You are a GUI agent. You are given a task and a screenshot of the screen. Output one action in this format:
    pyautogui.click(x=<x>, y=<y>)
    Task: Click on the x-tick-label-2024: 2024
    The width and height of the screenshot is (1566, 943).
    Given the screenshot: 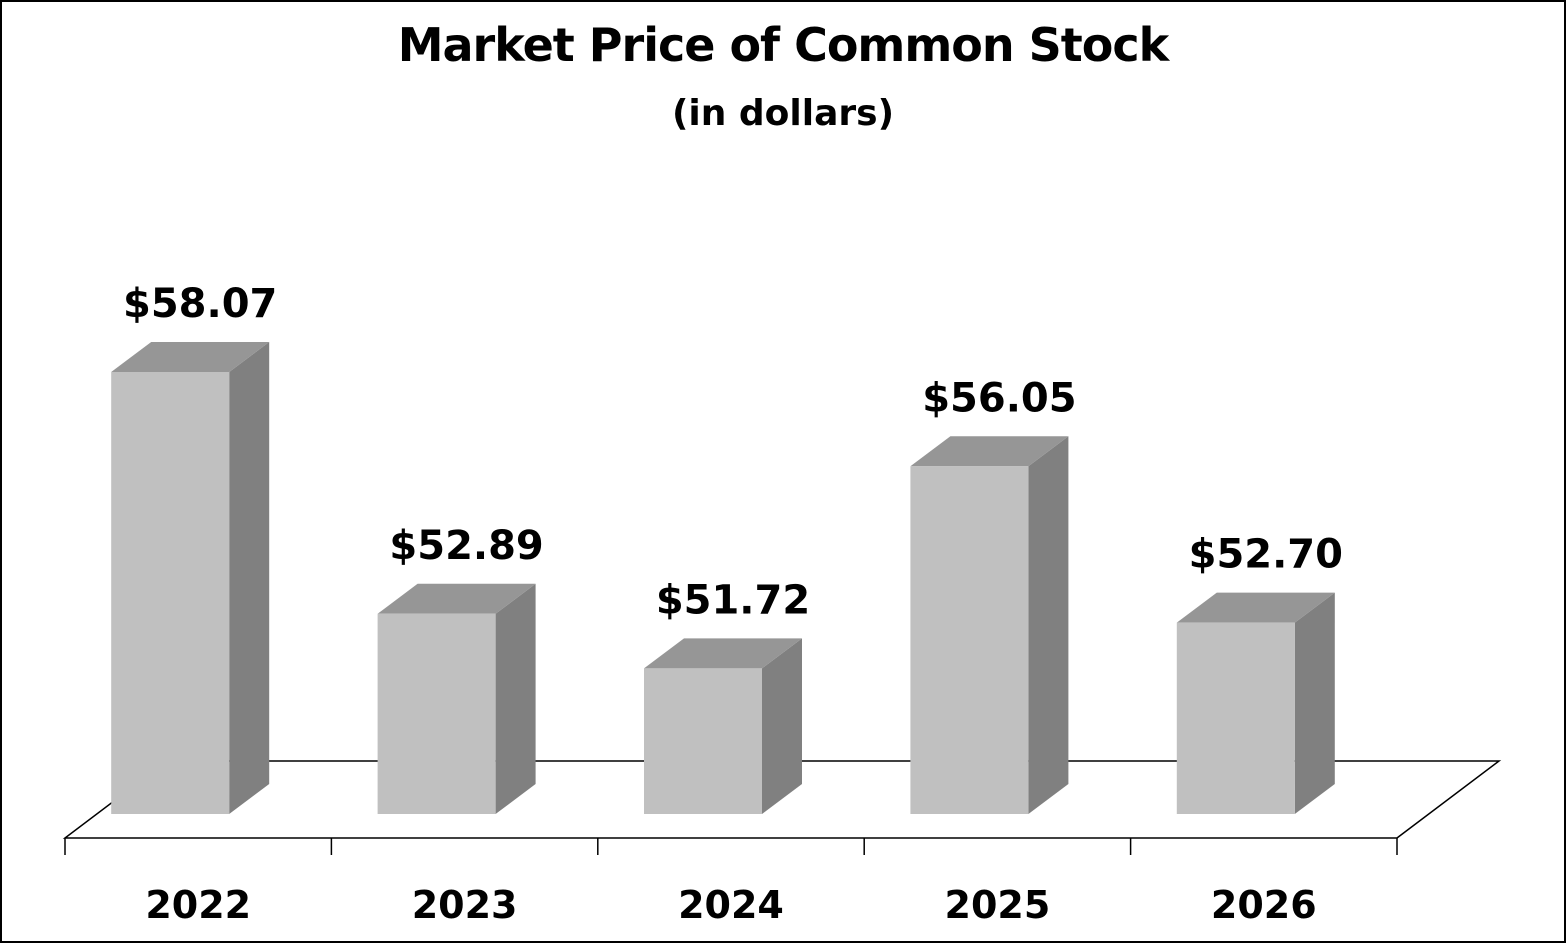 What is the action you would take?
    pyautogui.click(x=731, y=905)
    